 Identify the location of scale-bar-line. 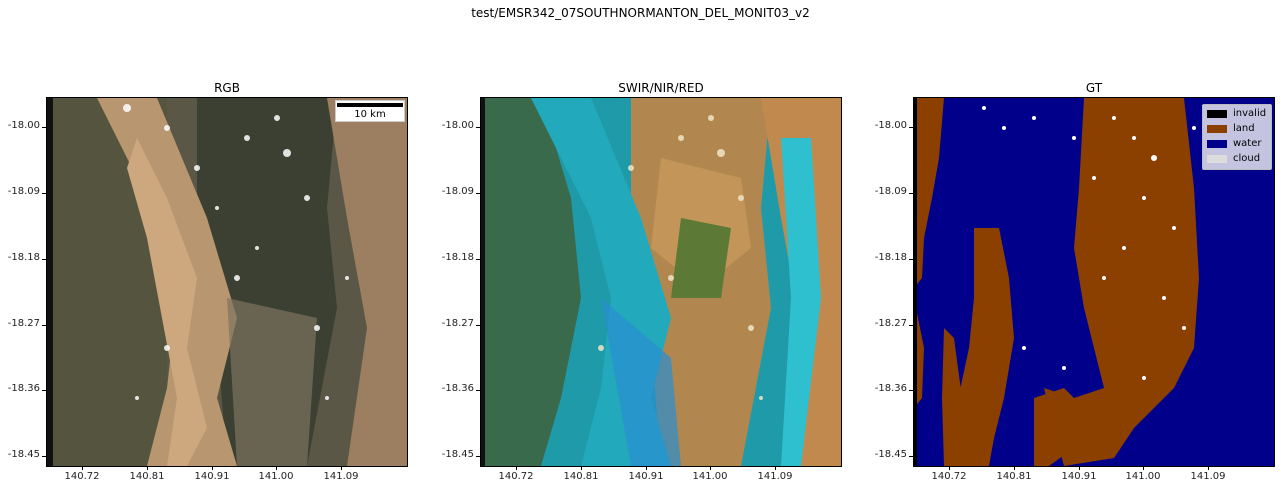
(370, 105).